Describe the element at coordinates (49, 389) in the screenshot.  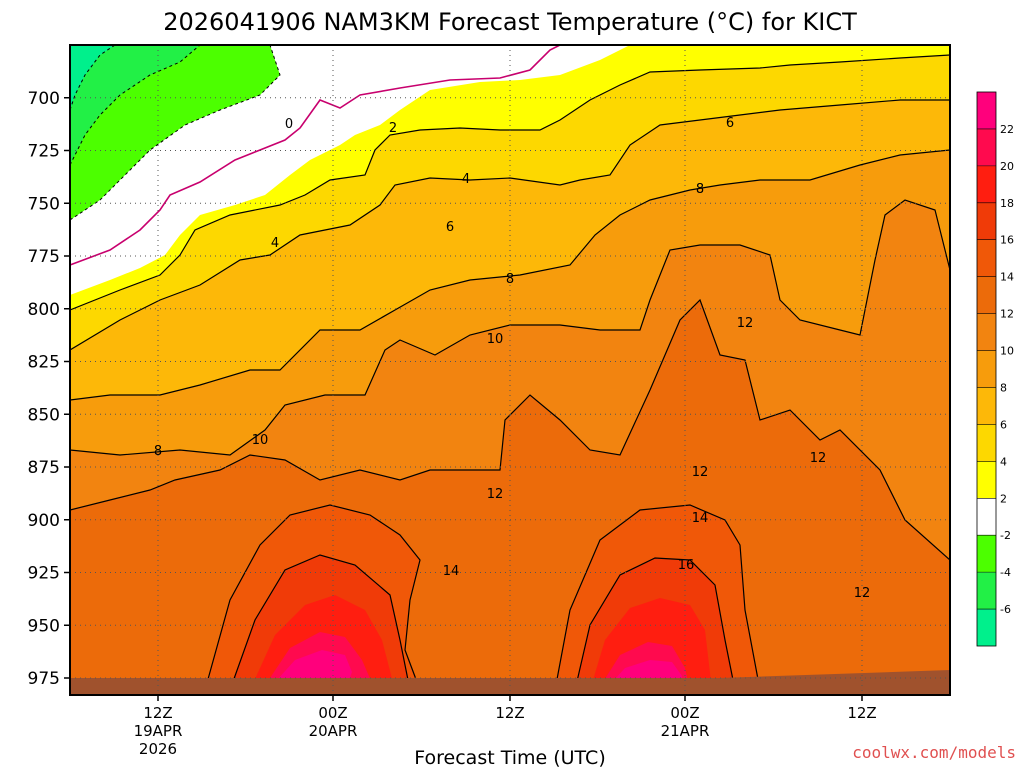
I see `y-axis-ticks: 700 725 750 775 800 825 850 875 900 925 950 975` at that location.